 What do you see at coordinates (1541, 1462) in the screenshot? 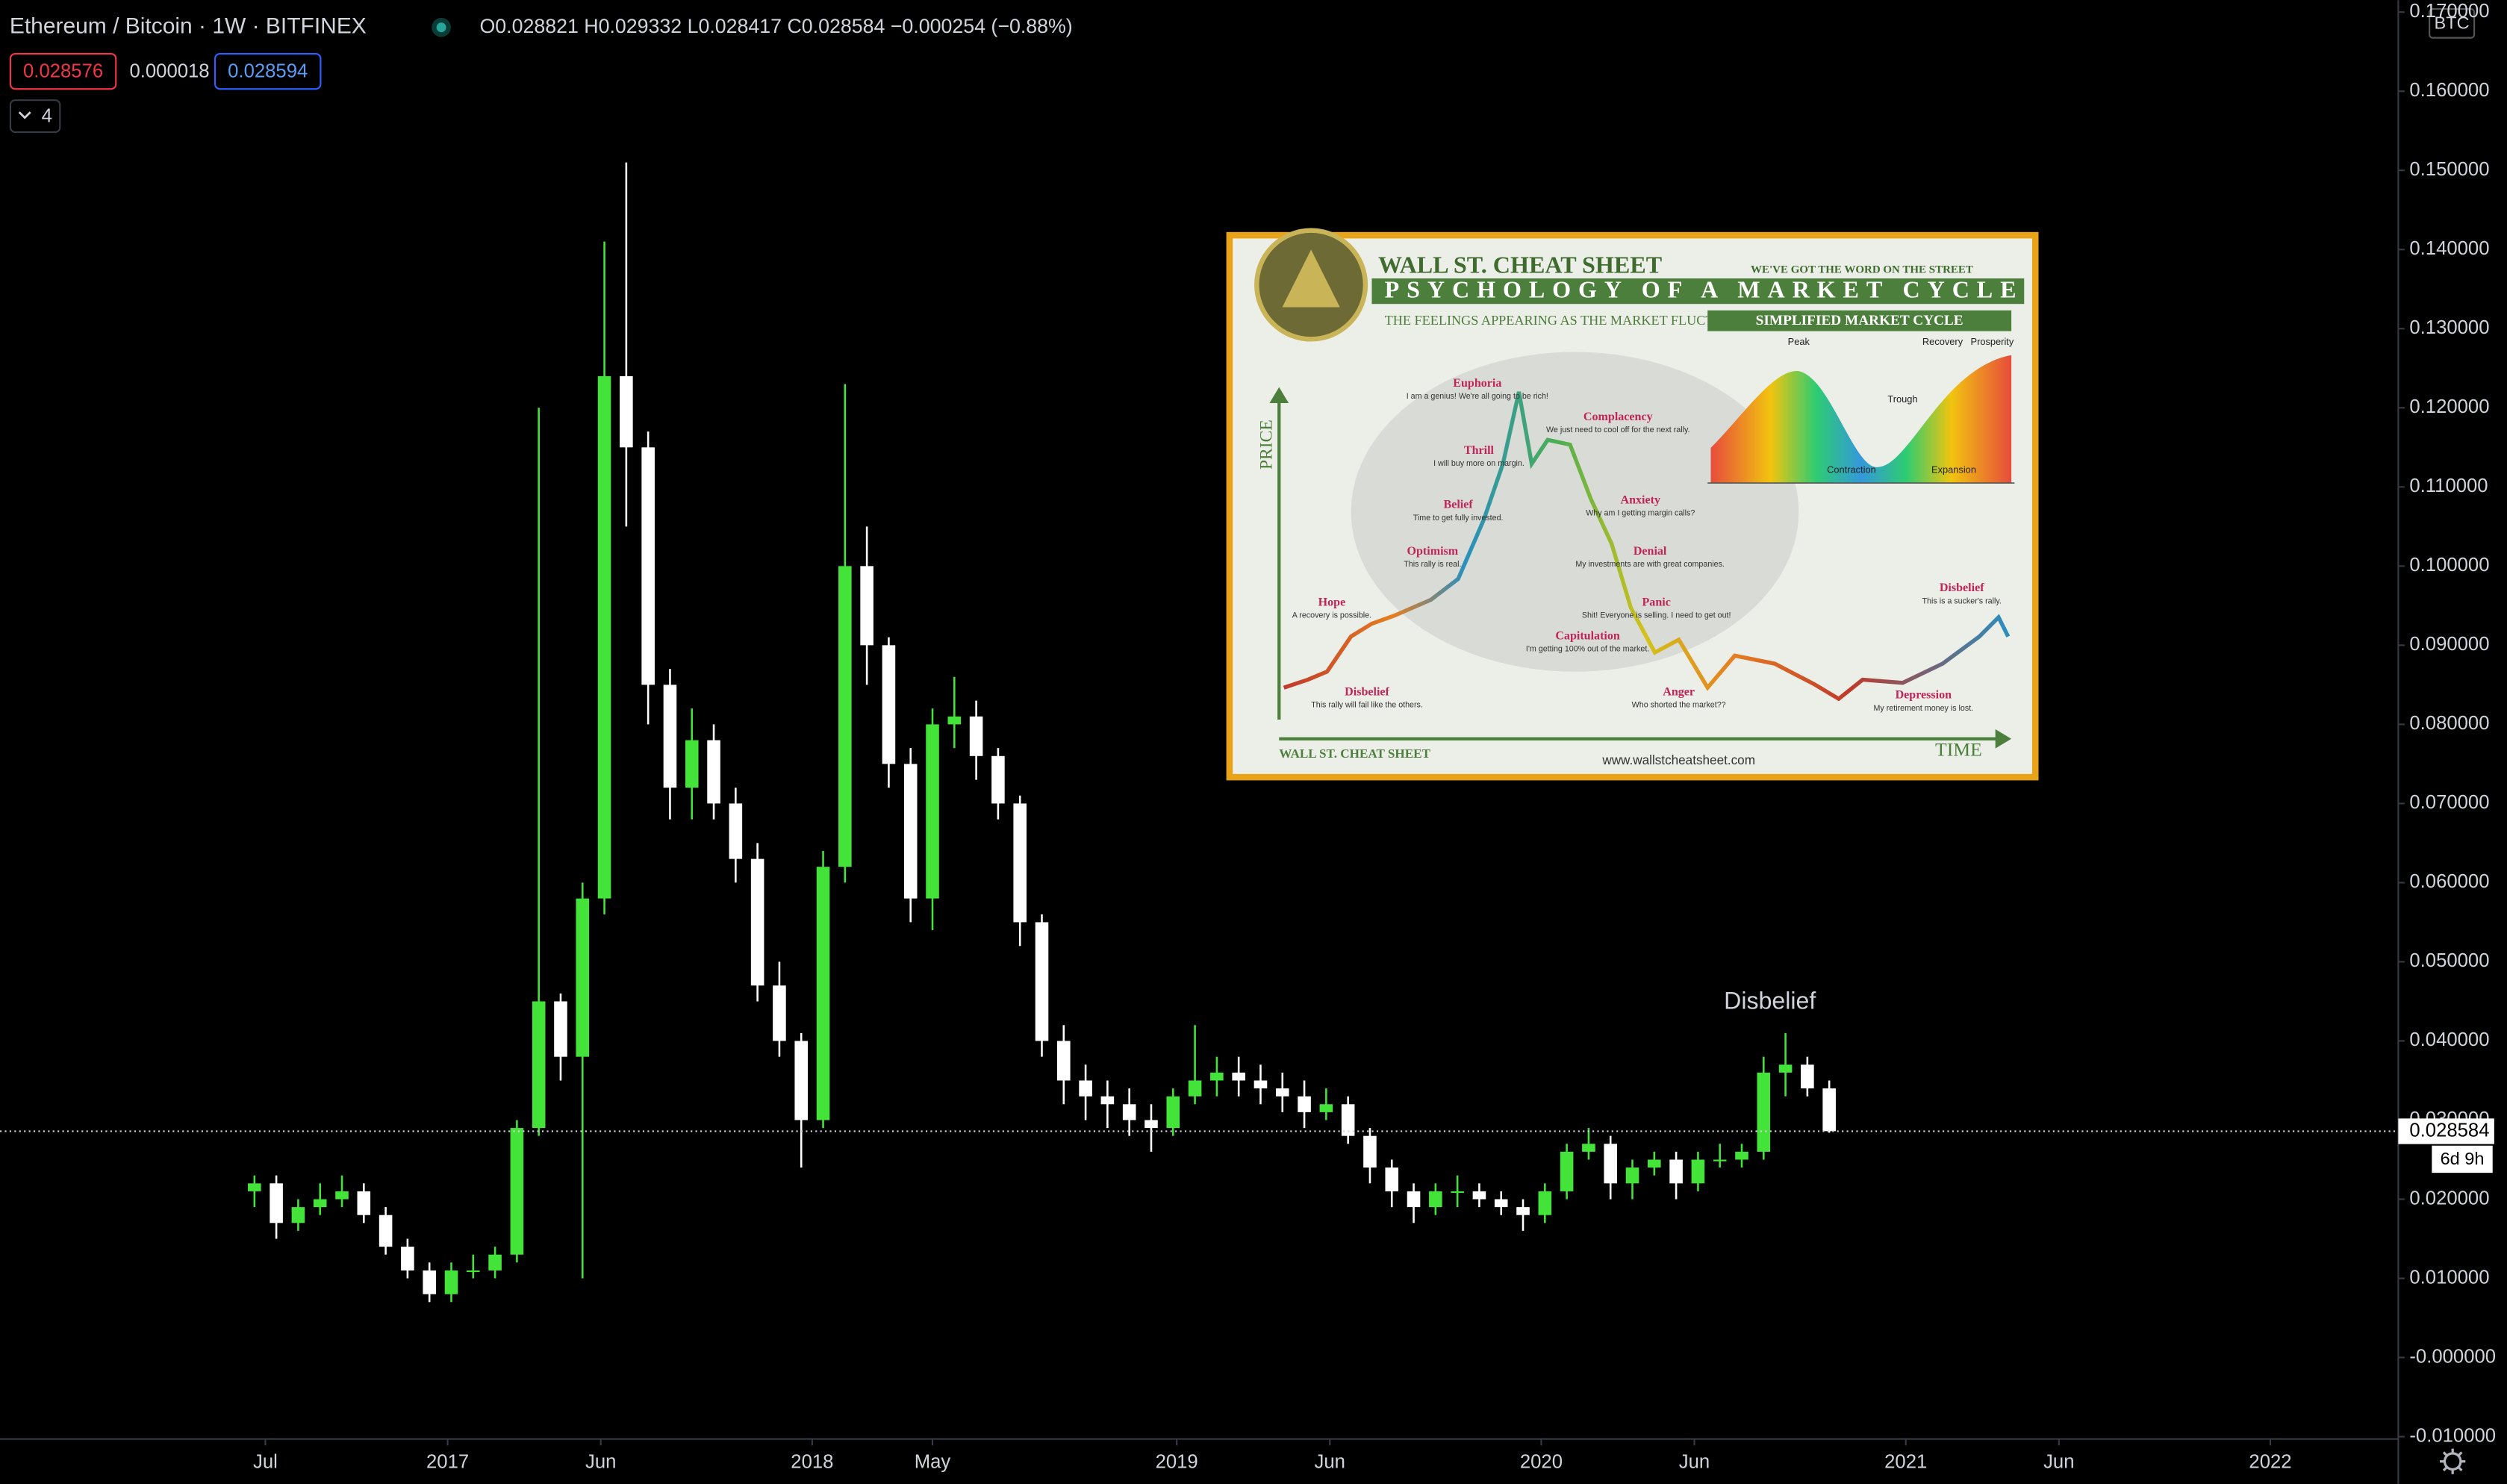
I see `x-tick-label: 2020` at bounding box center [1541, 1462].